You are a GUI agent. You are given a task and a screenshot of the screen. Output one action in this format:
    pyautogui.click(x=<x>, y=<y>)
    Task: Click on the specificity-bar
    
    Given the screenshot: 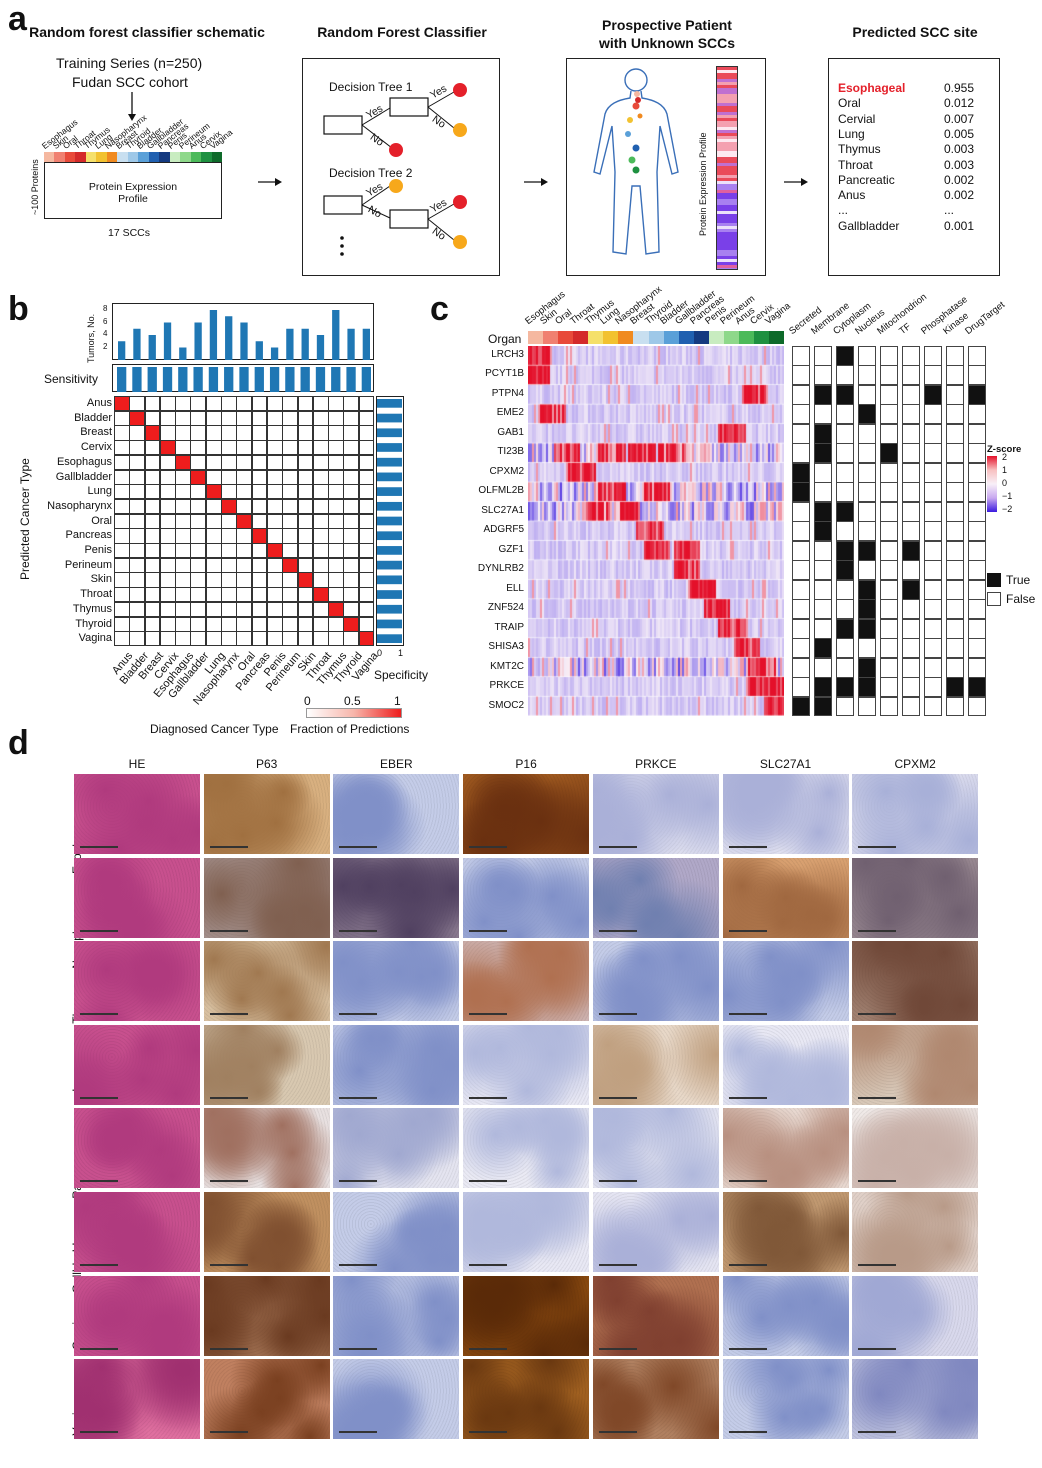 What is the action you would take?
    pyautogui.click(x=389, y=536)
    